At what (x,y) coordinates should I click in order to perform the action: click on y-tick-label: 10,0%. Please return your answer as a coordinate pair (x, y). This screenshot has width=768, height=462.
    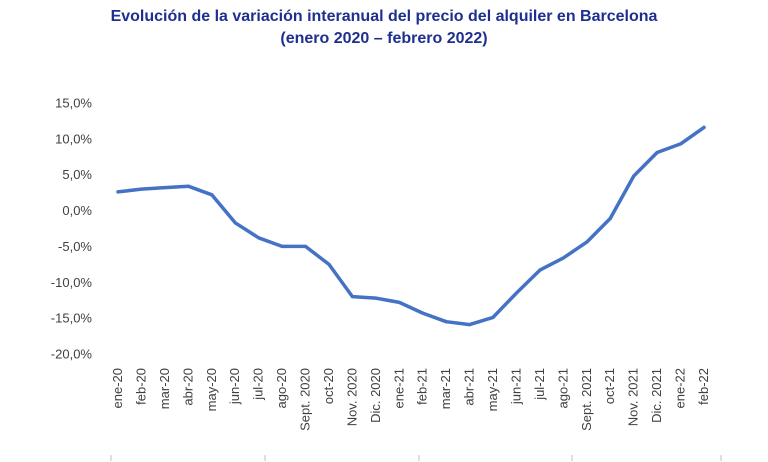
    Looking at the image, I should click on (73, 138).